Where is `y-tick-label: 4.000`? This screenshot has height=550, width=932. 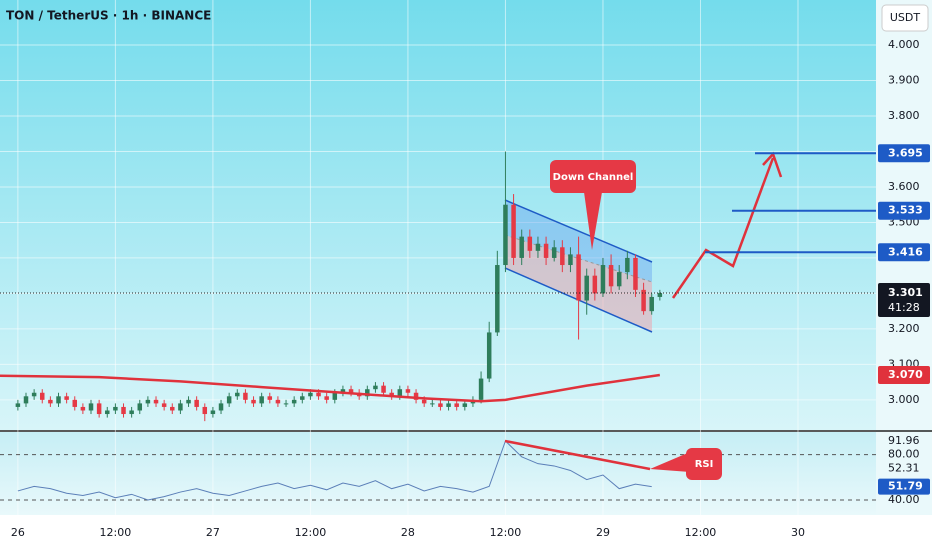 y-tick-label: 4.000 is located at coordinates (904, 44).